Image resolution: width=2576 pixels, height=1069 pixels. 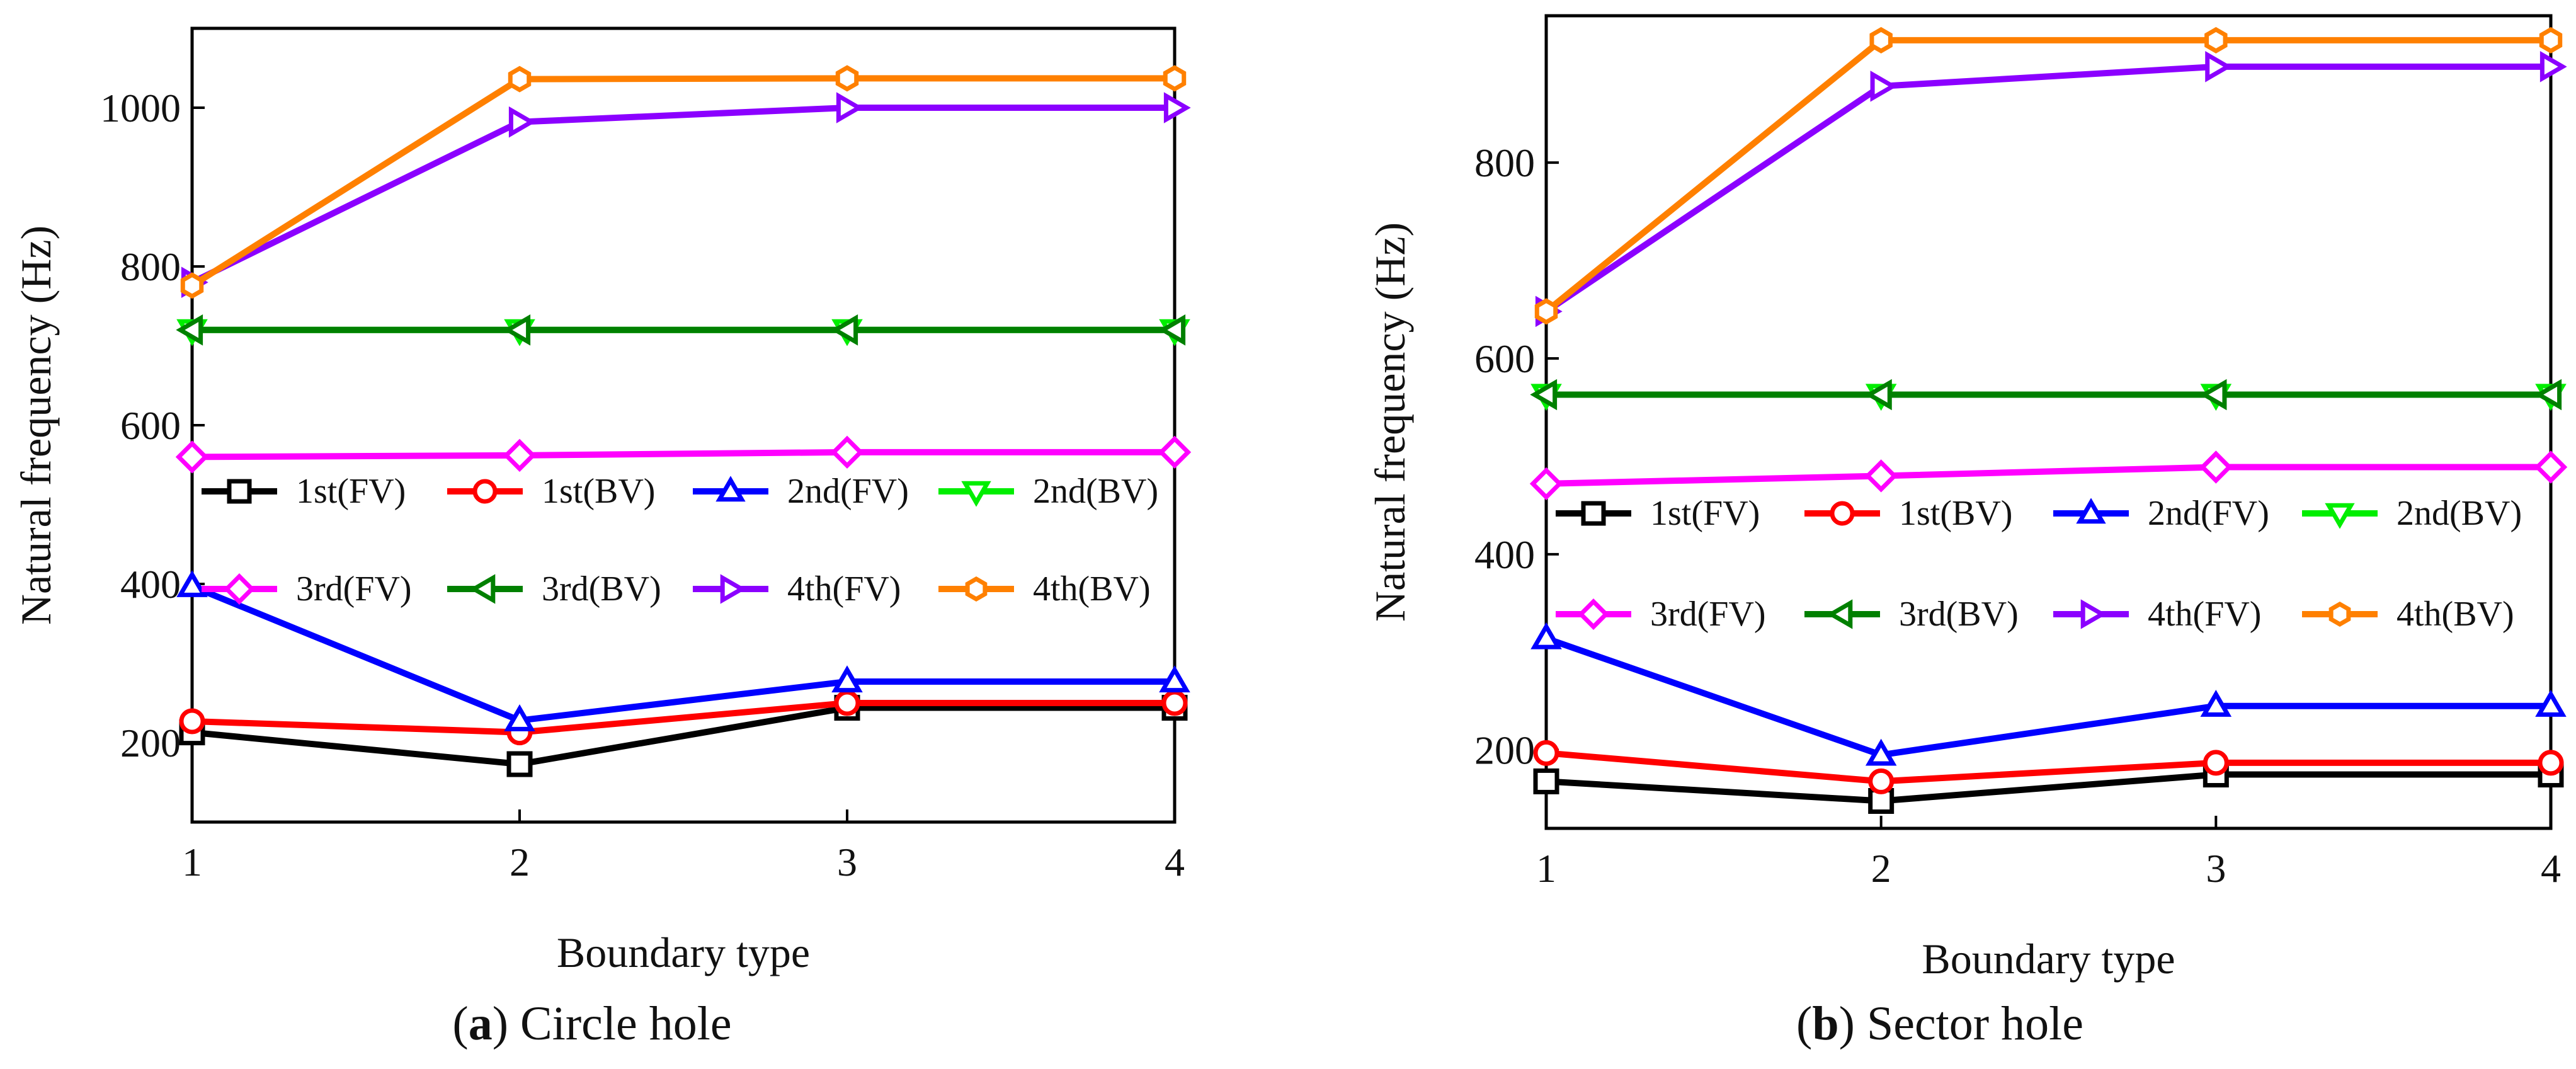 I want to click on caption-b: (b) Sector hole, so click(x=1939, y=1023).